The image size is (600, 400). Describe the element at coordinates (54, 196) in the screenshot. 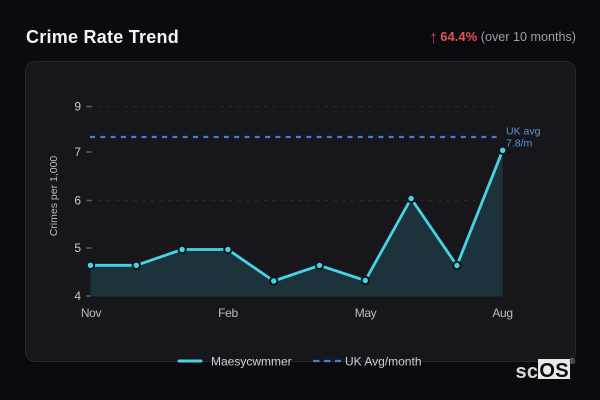

I see `svg-text: Crimes per 1,000` at that location.